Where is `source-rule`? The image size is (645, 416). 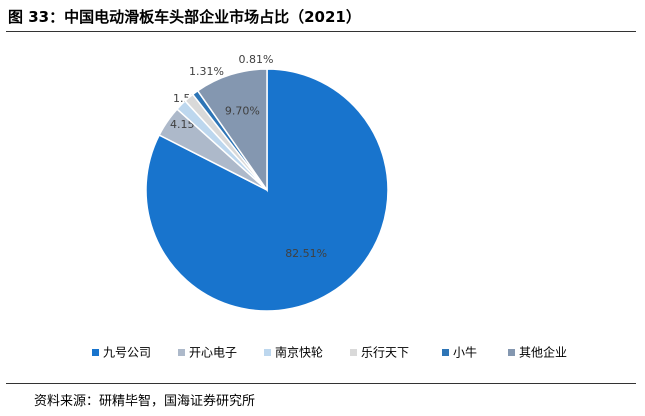 source-rule is located at coordinates (321, 383).